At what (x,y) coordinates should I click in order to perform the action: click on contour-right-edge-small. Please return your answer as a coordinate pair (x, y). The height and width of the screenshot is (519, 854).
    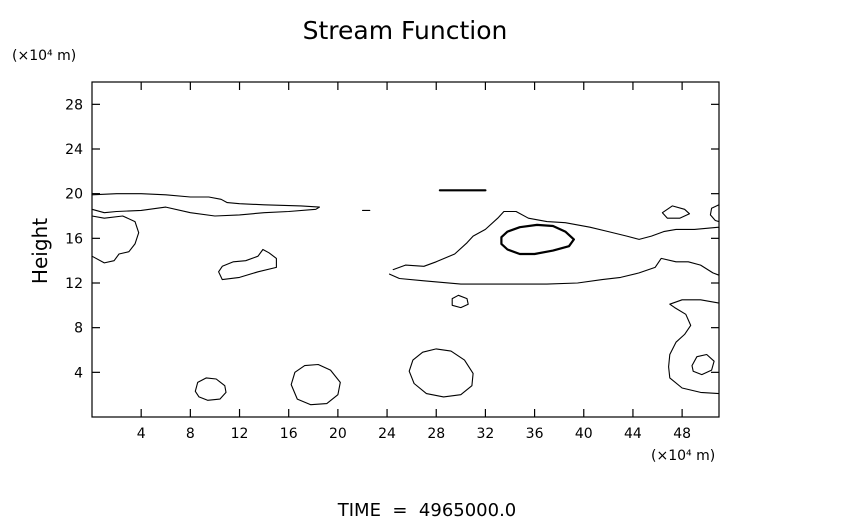
    Looking at the image, I should click on (714, 213).